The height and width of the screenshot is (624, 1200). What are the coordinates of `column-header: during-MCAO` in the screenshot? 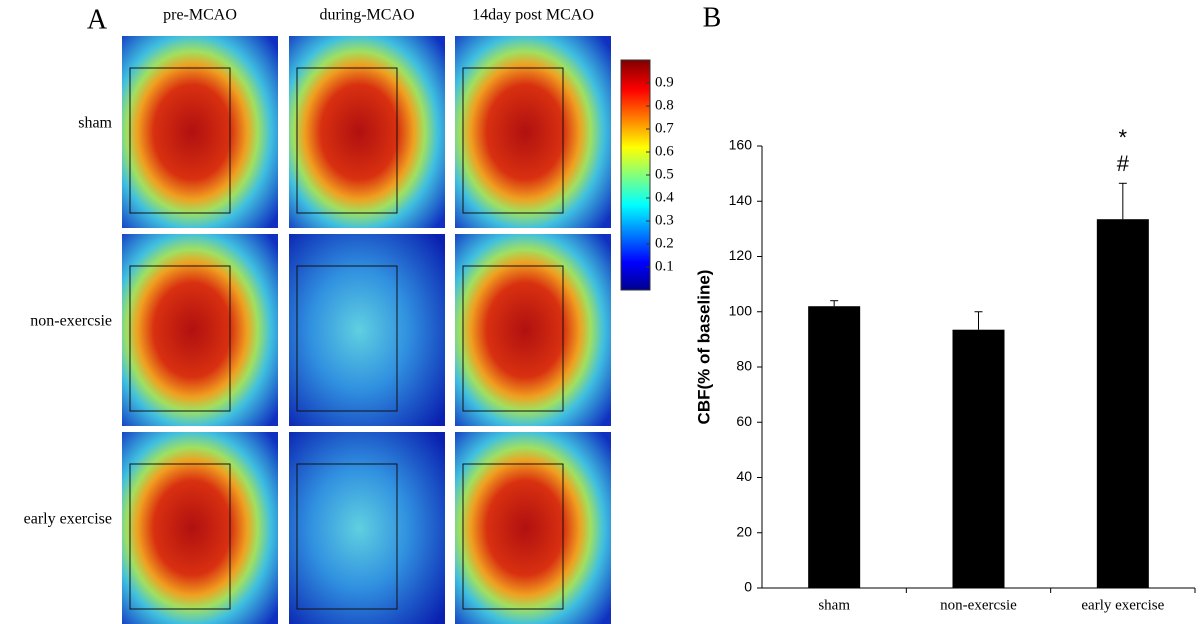 It's located at (366, 15).